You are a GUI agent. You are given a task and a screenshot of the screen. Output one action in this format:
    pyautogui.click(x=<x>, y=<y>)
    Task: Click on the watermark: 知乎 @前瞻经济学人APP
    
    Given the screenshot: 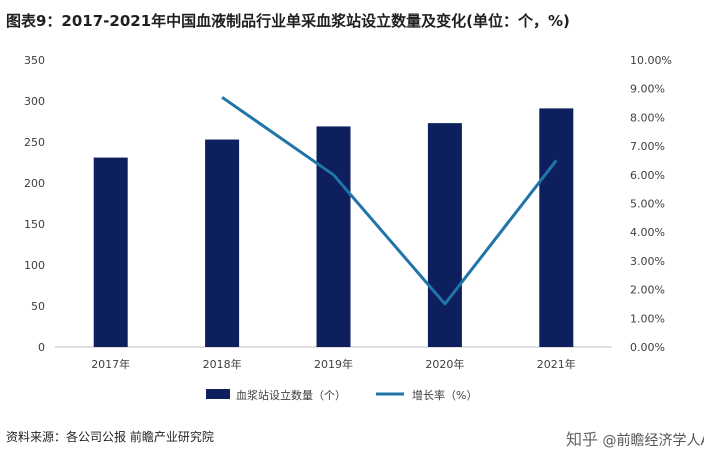 What is the action you would take?
    pyautogui.click(x=635, y=438)
    